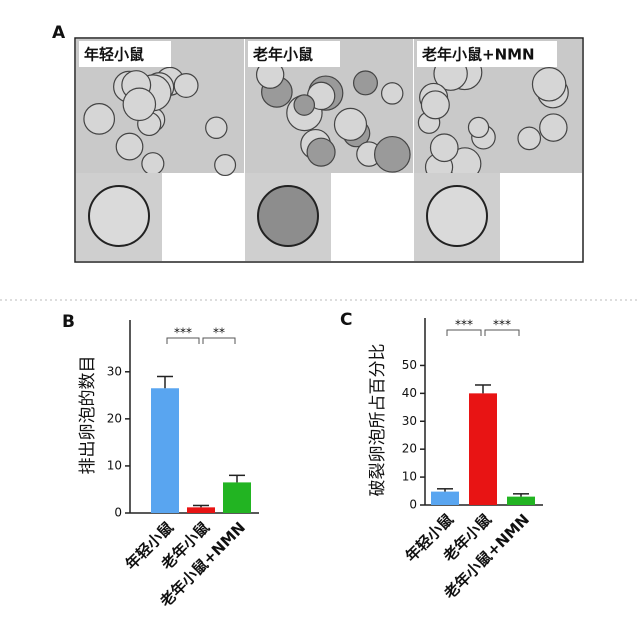  I want to click on y-axis-label: 破裂卵泡所占百分比, so click(378, 420).